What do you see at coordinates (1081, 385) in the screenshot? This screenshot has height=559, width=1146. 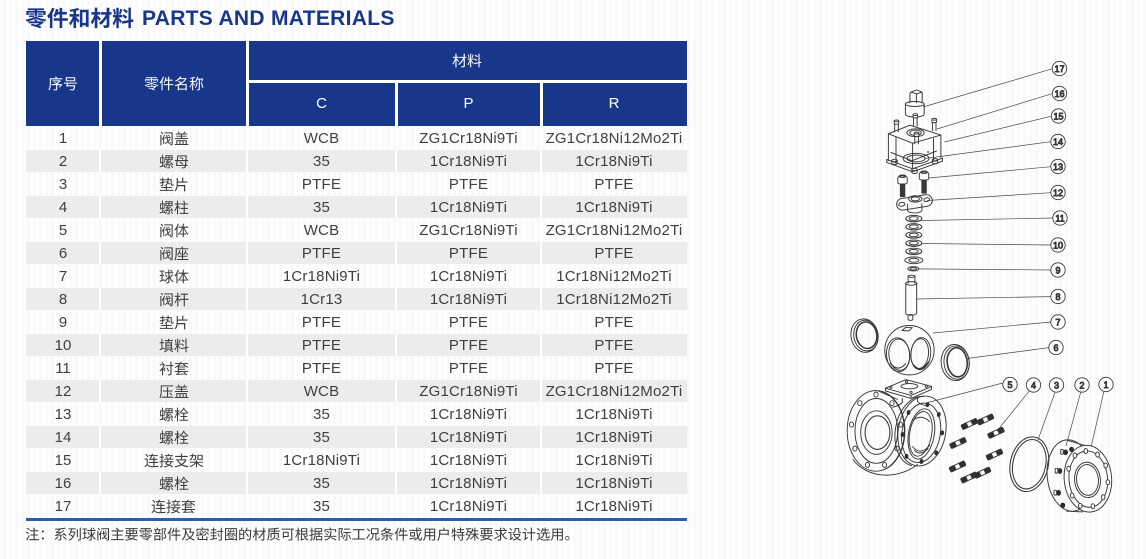 I see `svg-text: 2` at bounding box center [1081, 385].